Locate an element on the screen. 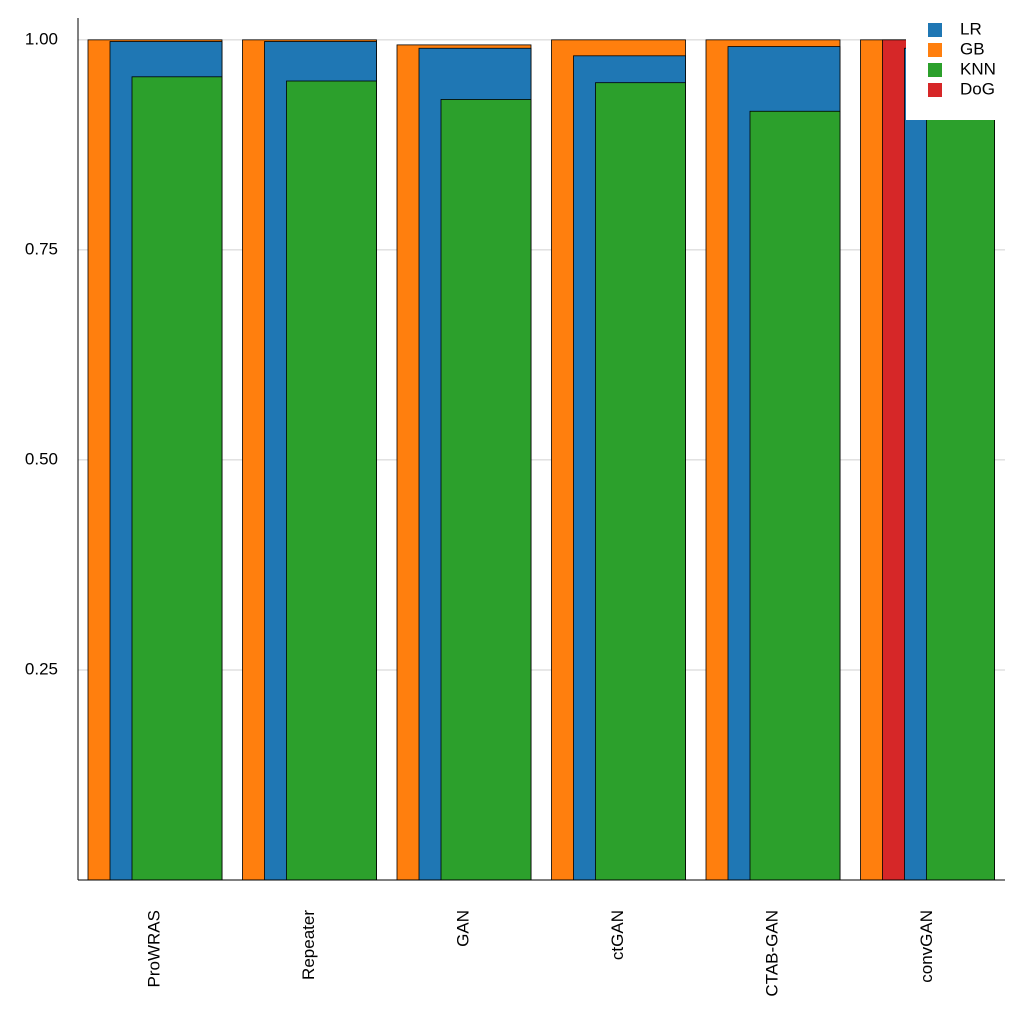  x-tick-label: ProWRAS is located at coordinates (153, 948).